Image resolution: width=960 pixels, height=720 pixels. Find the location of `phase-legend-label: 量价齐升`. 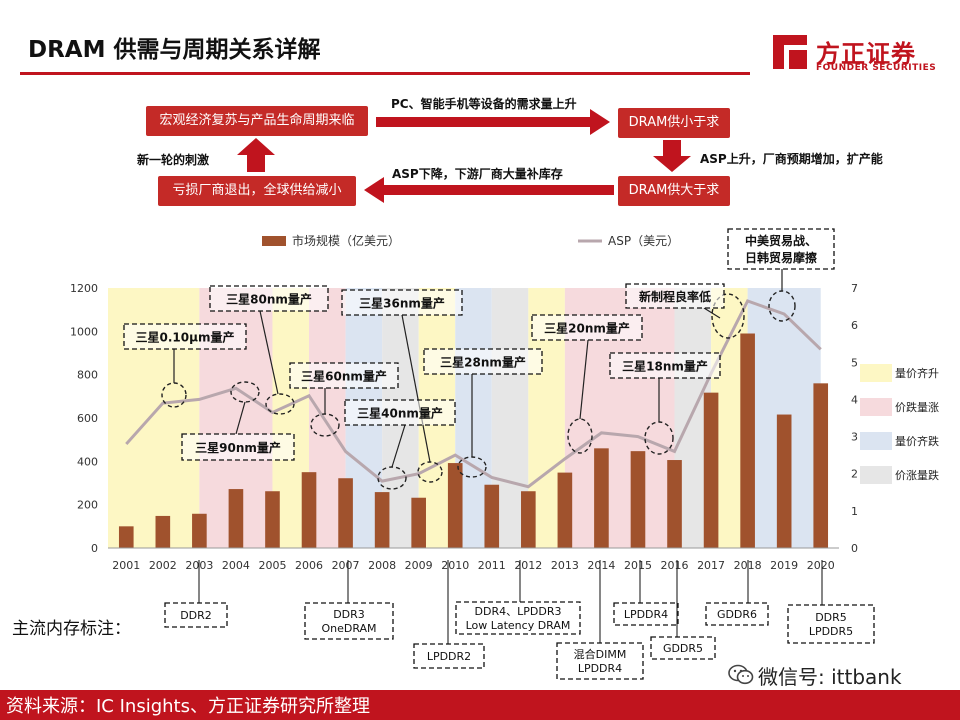

phase-legend-label: 量价齐升 is located at coordinates (917, 373).